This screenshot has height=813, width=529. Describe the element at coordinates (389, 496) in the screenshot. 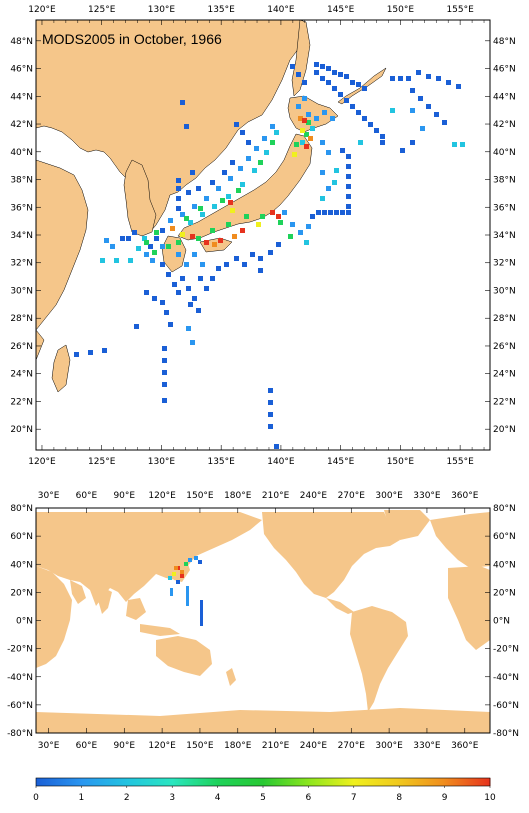

I see `bottom-lon-label-top: 300°E` at that location.